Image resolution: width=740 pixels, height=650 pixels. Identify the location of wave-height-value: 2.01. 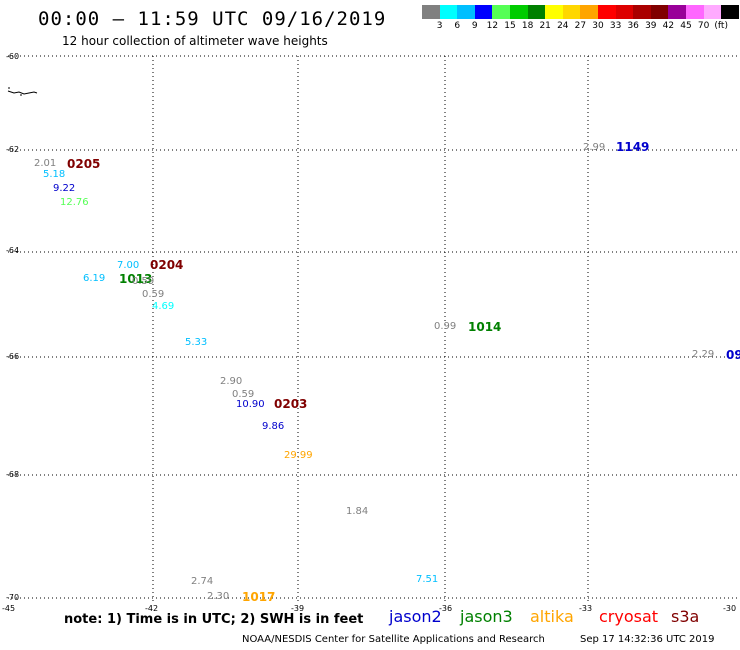
(45, 163).